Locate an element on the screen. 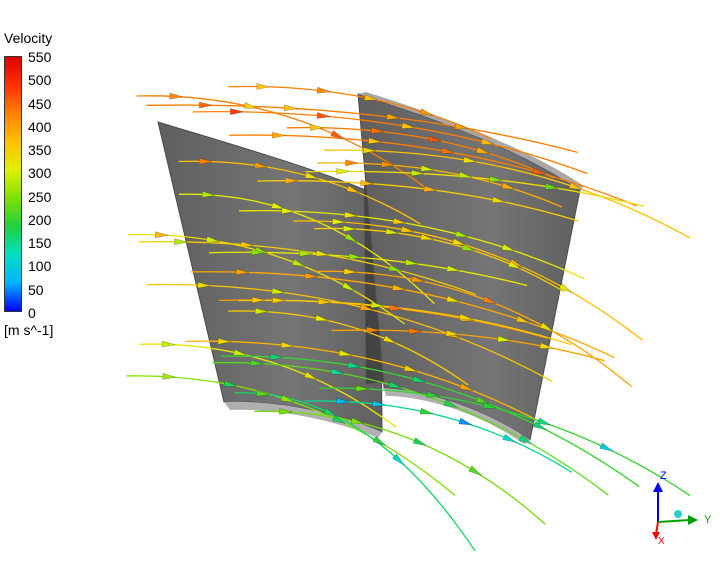 This screenshot has width=720, height=576. axis-triad: Z Y X is located at coordinates (682, 508).